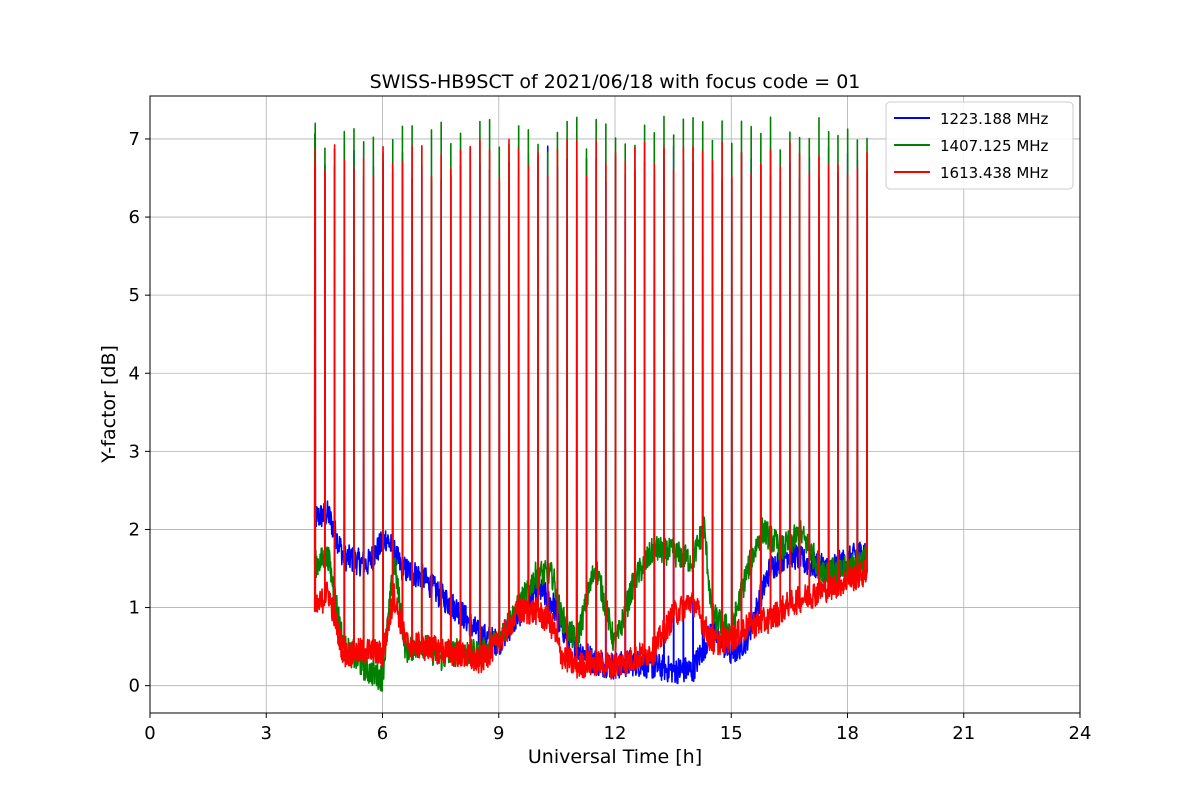 This screenshot has height=800, width=1200. Describe the element at coordinates (994, 119) in the screenshot. I see `legend-label-series-1: 1223.188 MHz` at that location.